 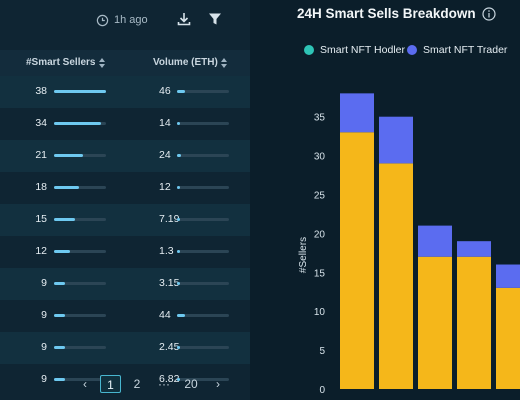 I want to click on table-row: 18 12, so click(x=125, y=188).